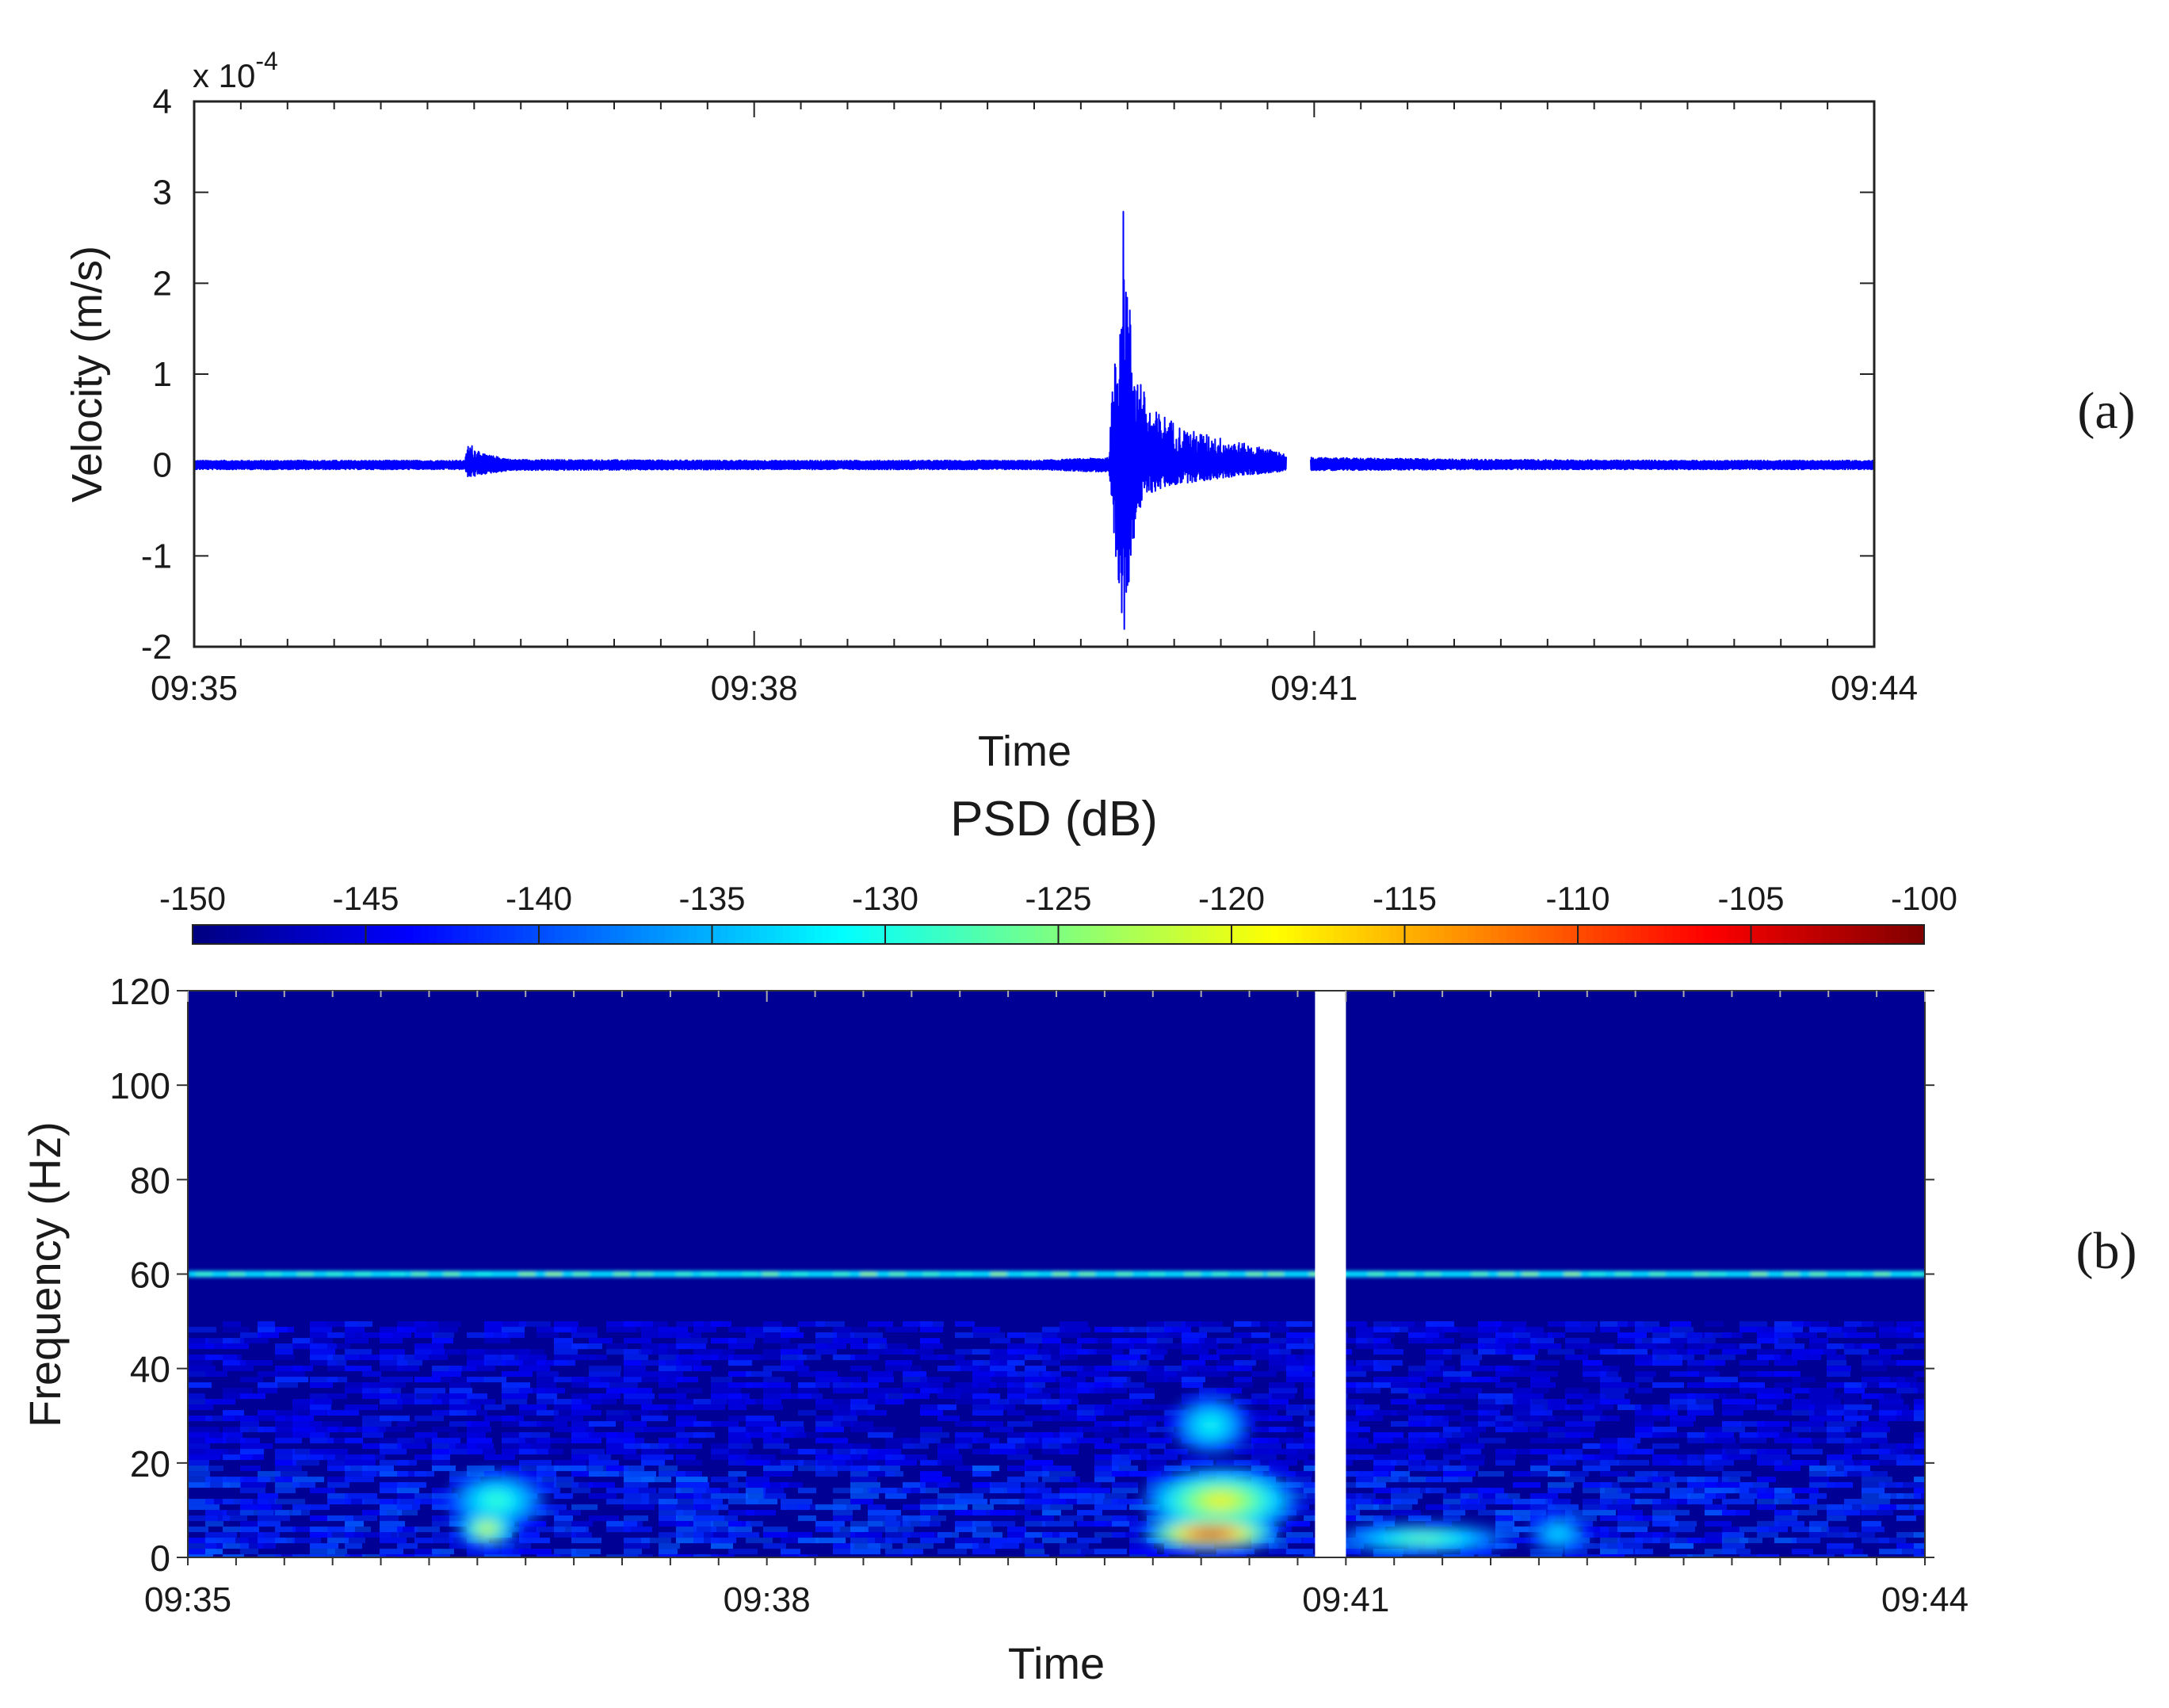 This screenshot has height=1708, width=2169. Describe the element at coordinates (754, 688) in the screenshot. I see `x-tick-label: 09:38` at that location.